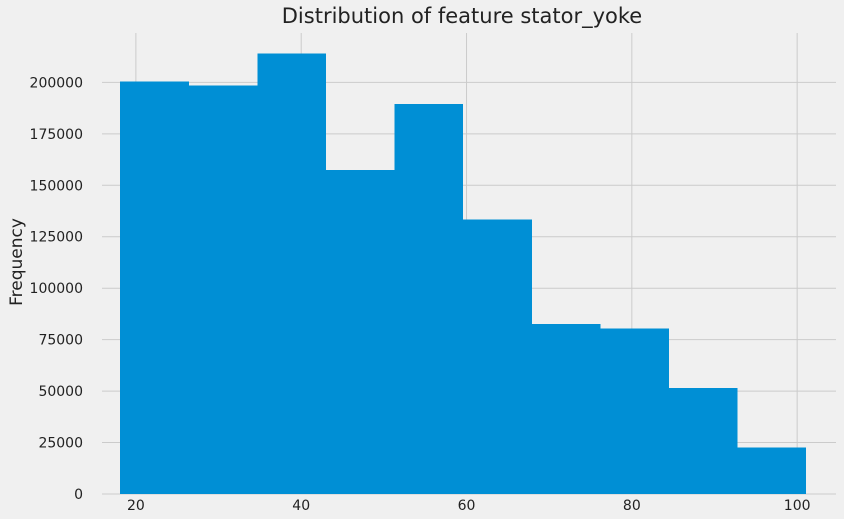 Image resolution: width=844 pixels, height=519 pixels. Describe the element at coordinates (56, 83) in the screenshot. I see `y-tick-label: 200000` at that location.